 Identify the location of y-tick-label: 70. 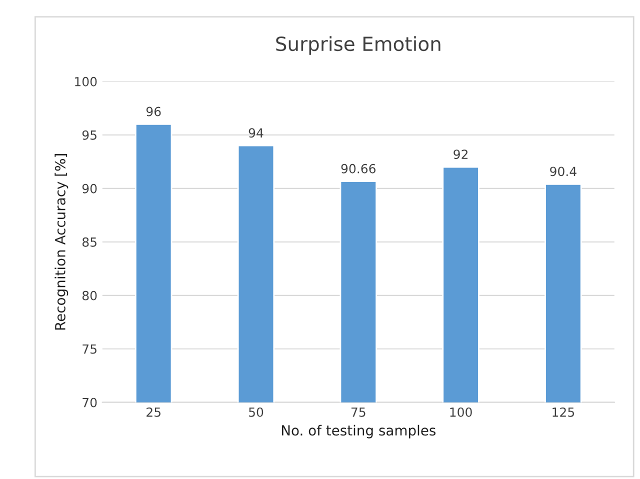
(89, 403).